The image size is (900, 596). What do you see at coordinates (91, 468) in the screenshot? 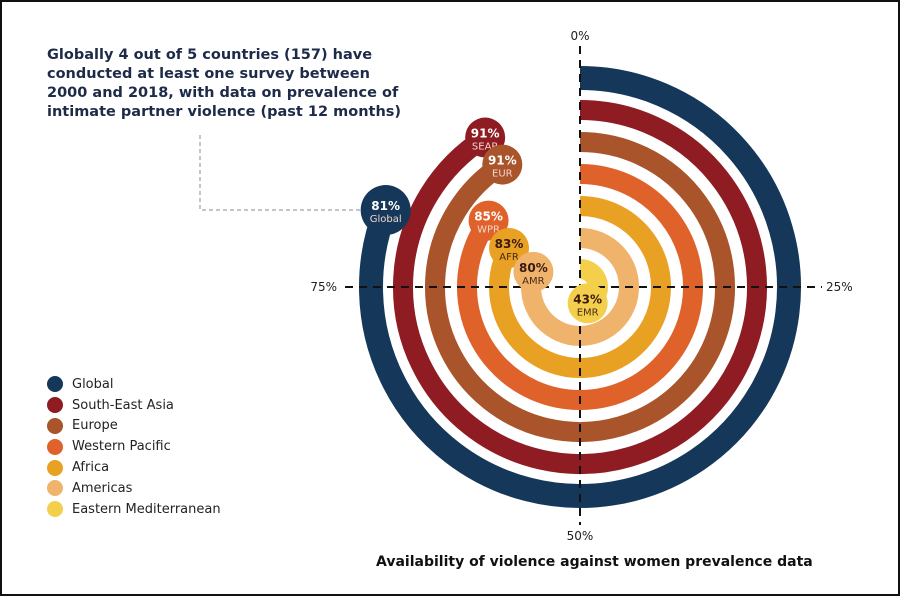
I see `legend-label: Africa` at bounding box center [91, 468].